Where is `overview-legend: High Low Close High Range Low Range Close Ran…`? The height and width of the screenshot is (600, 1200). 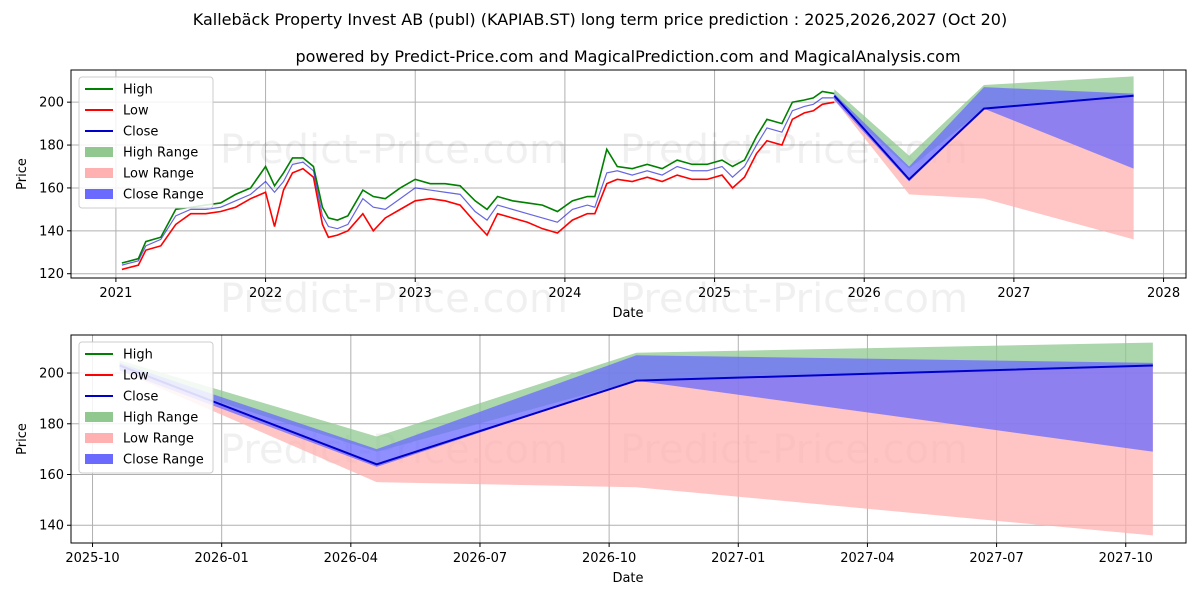 overview-legend: High Low Close High Range Low Range Close Ran… is located at coordinates (146, 142).